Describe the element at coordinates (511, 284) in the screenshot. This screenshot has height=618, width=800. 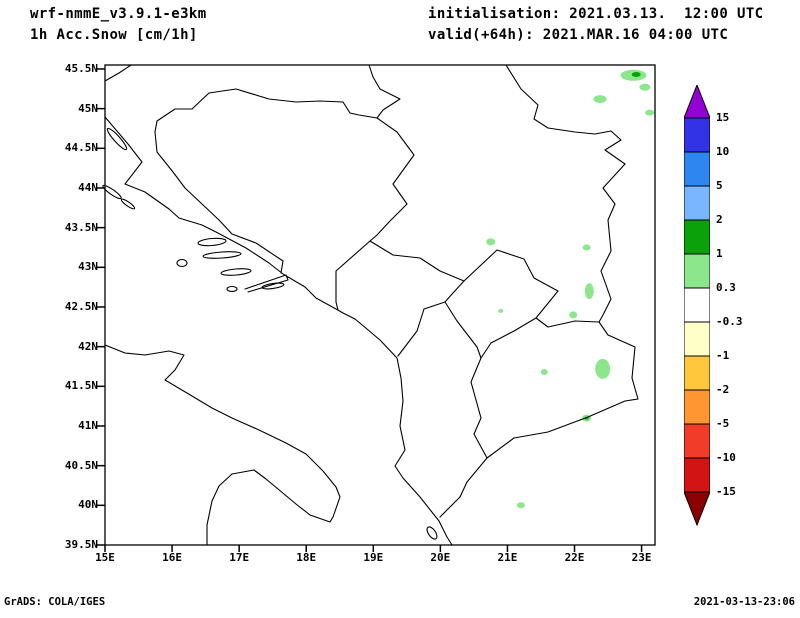
I see `border-kosovo-serbia` at that location.